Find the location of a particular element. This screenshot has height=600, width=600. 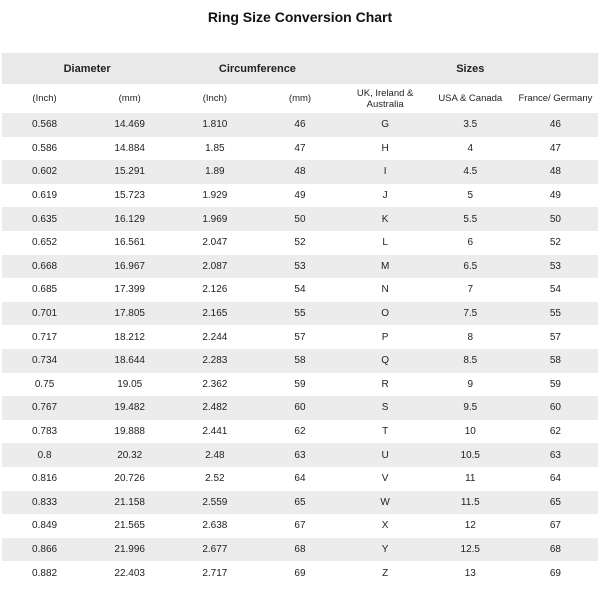

cell-uk-size: Q is located at coordinates (385, 361).